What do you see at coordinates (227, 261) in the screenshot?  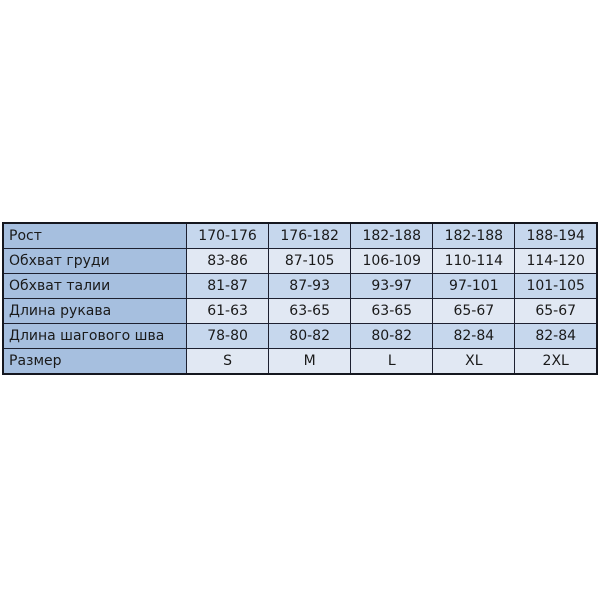 I see `table-cell: 83-86` at bounding box center [227, 261].